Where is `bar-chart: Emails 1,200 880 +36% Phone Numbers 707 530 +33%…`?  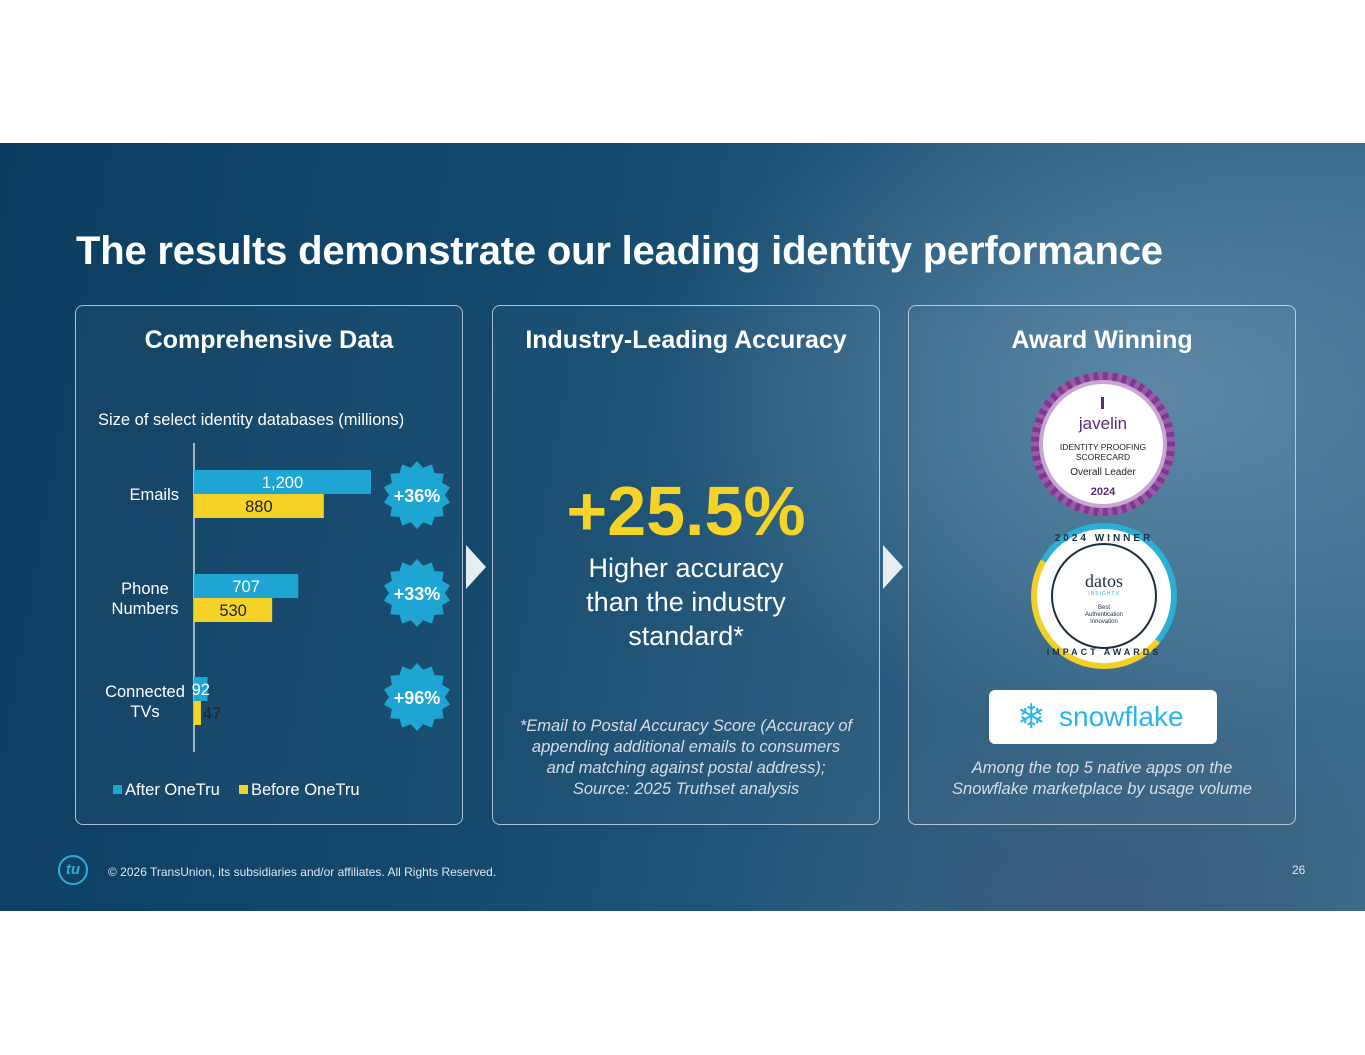 bar-chart: Emails 1,200 880 +36% Phone Numbers 707 530 +33%… is located at coordinates (278, 621).